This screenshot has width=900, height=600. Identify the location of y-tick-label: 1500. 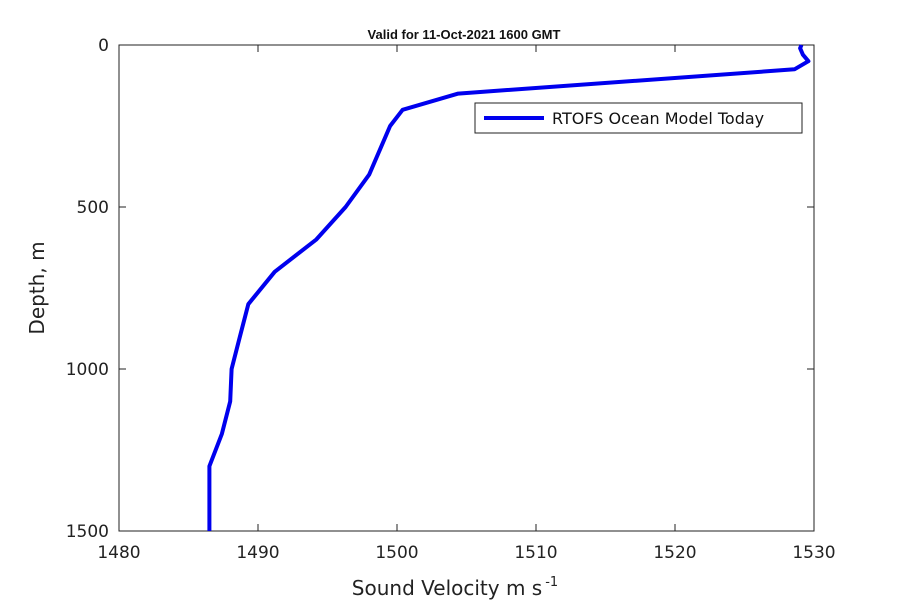
(87, 532).